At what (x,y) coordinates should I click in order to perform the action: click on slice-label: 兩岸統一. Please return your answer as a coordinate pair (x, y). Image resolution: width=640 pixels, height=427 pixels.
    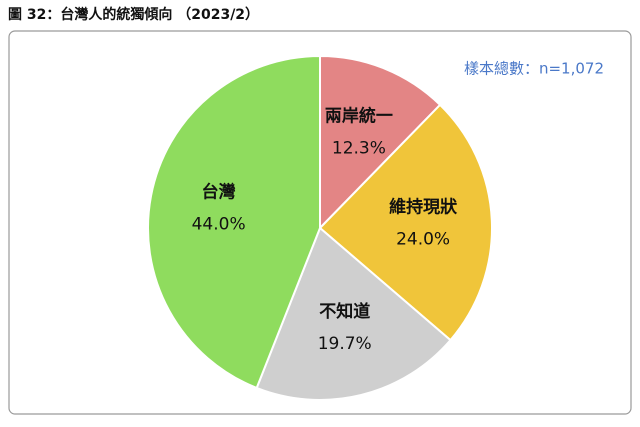
    Looking at the image, I should click on (359, 115).